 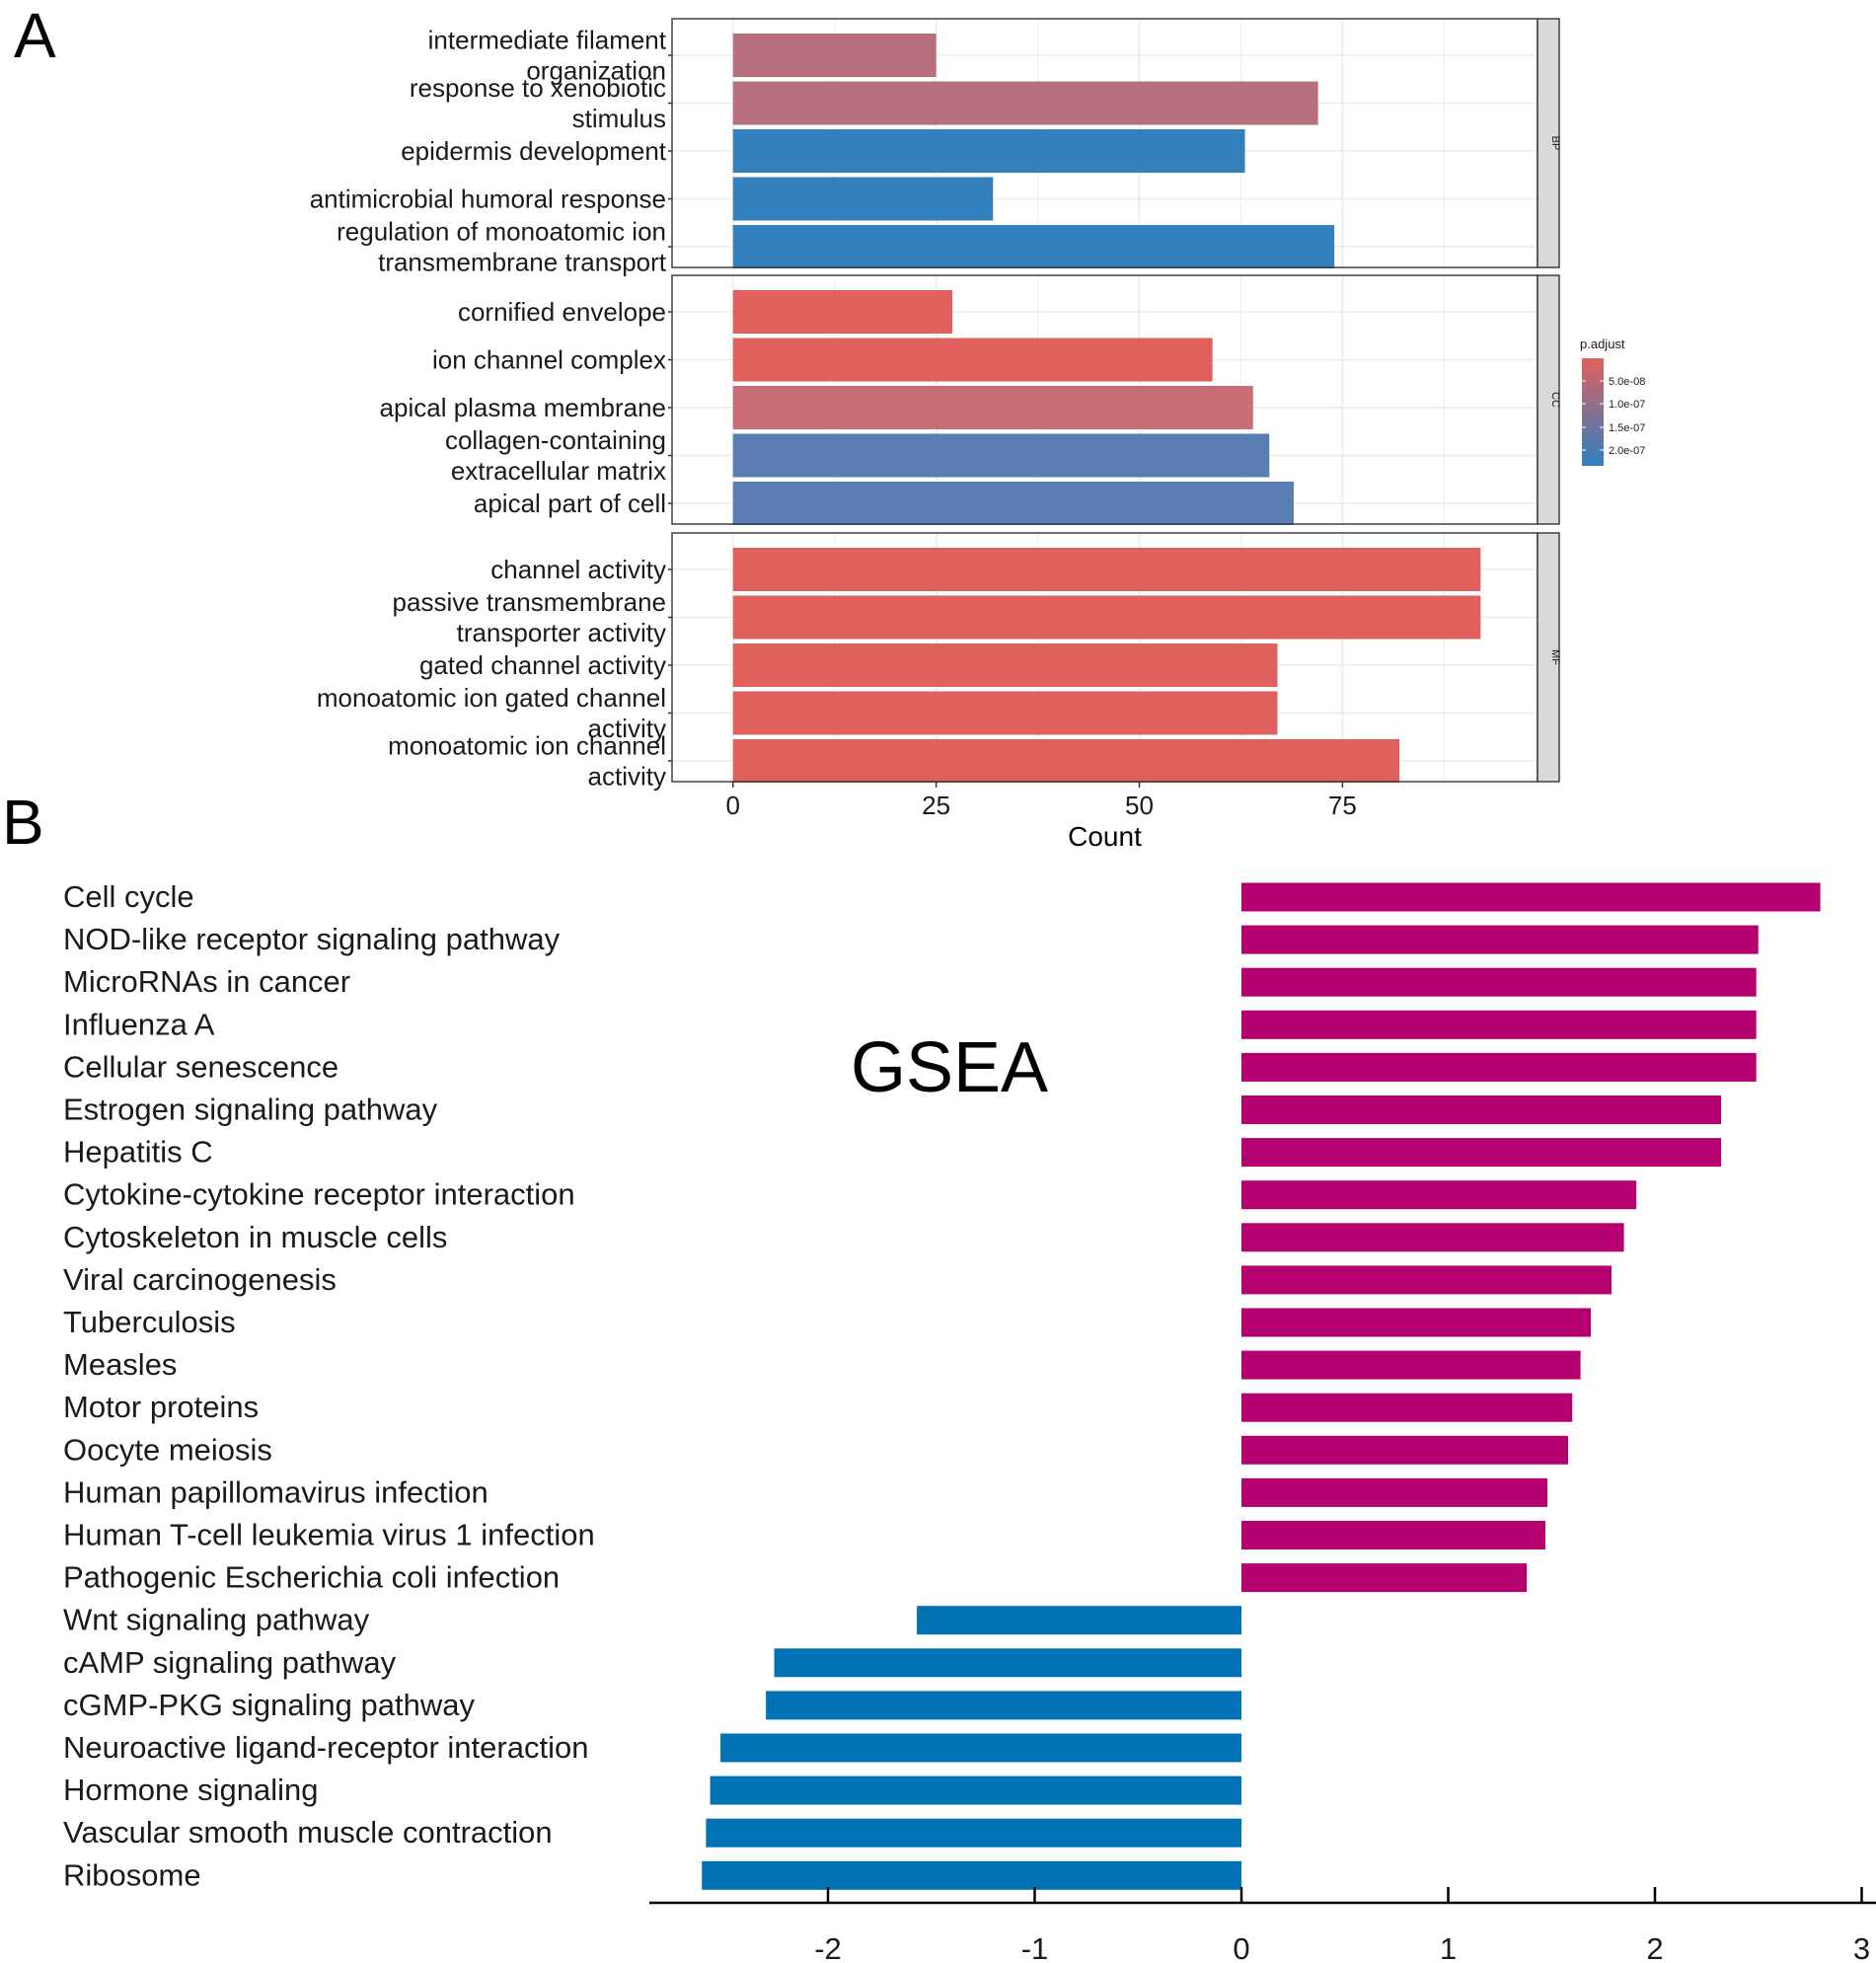 I want to click on go-term-label: apical part of cell, so click(x=570, y=504).